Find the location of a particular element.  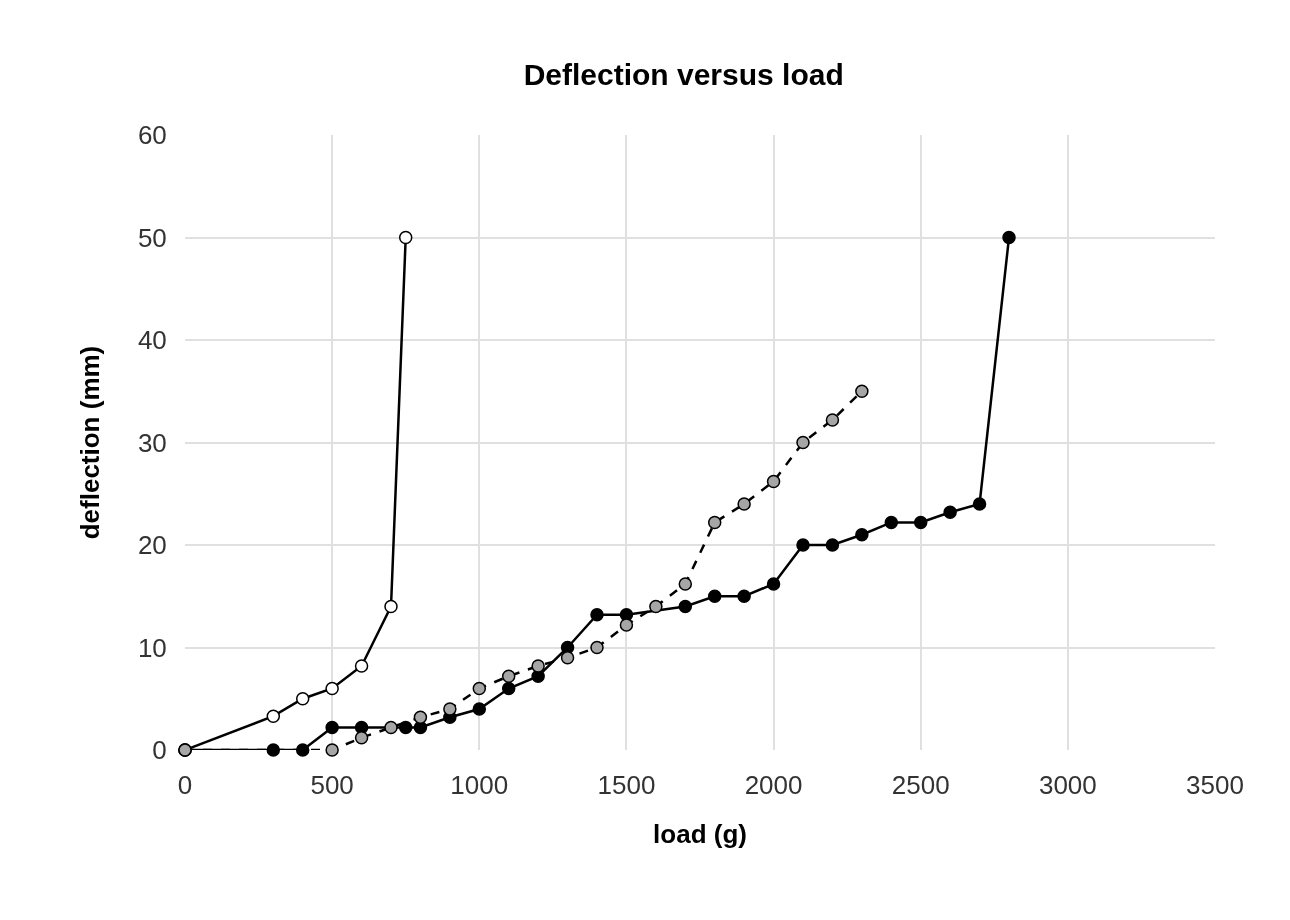

x-tick-label: 1500 is located at coordinates (626, 785).